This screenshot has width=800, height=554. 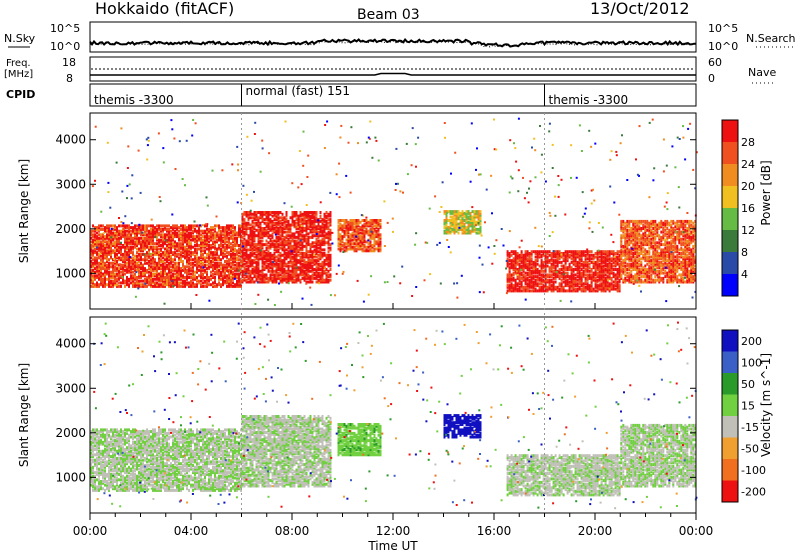 I want to click on cpid-segment-3: themis -3300, so click(x=589, y=100).